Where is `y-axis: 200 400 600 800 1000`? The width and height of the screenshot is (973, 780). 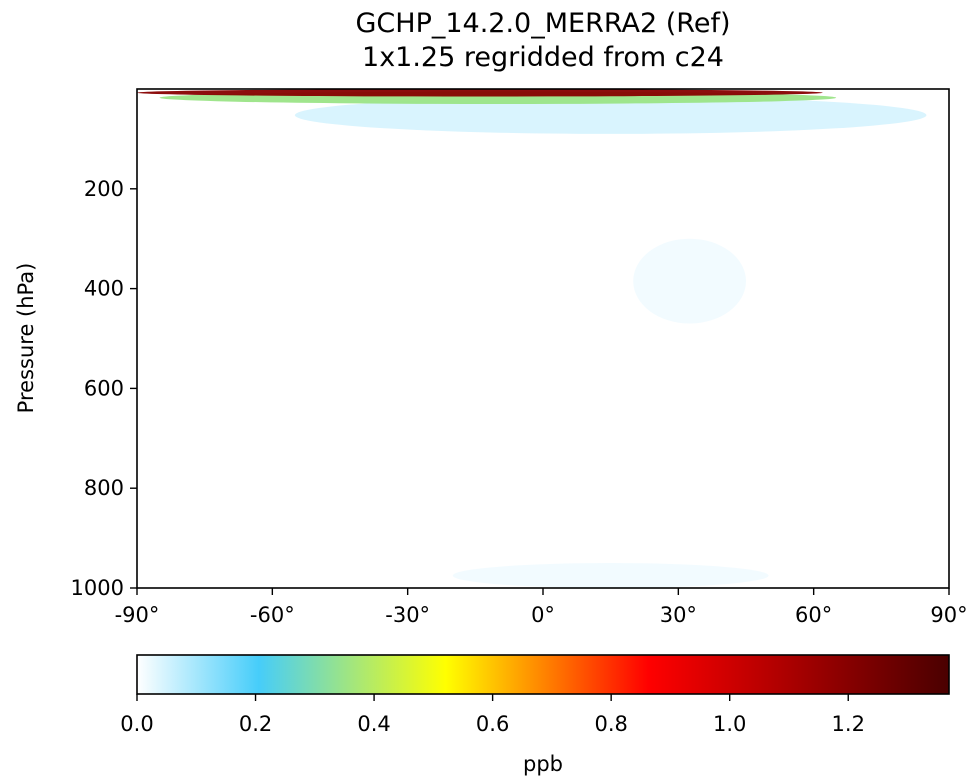 y-axis: 200 400 600 800 1000 is located at coordinates (104, 388).